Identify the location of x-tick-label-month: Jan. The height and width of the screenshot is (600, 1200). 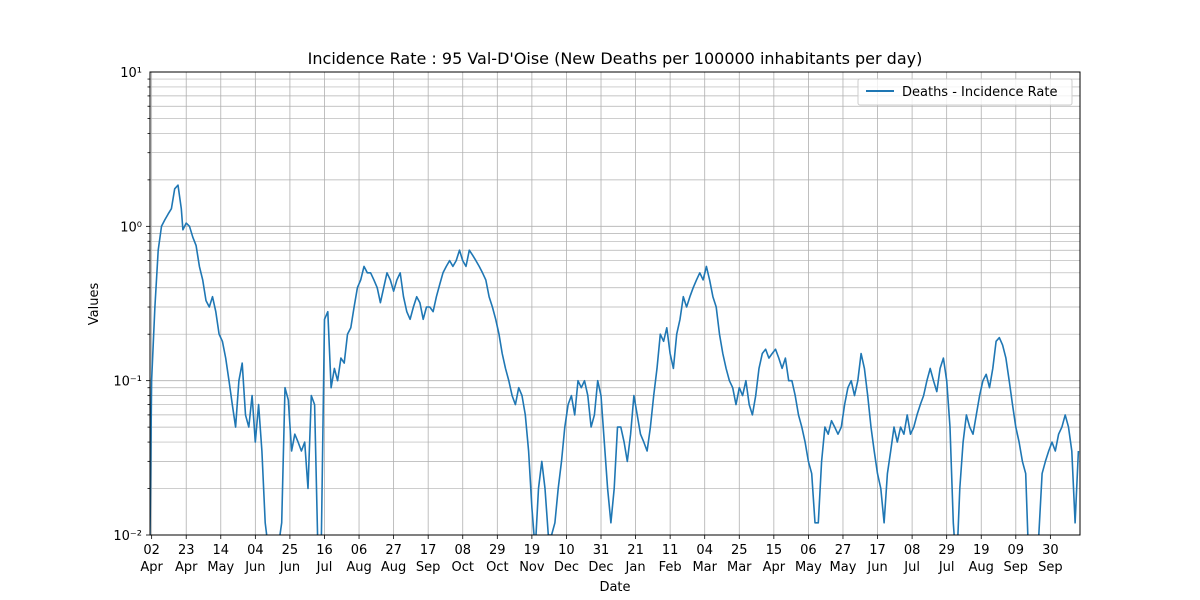
(635, 567).